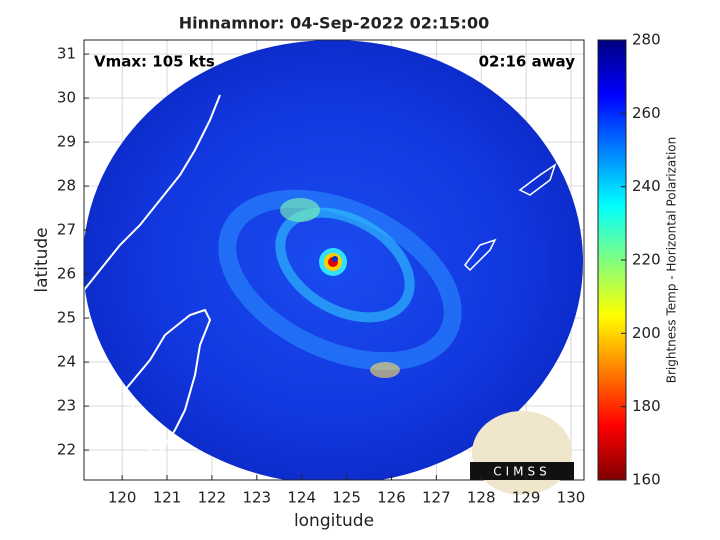 The width and height of the screenshot is (720, 540). I want to click on x-tick-label: 129, so click(526, 498).